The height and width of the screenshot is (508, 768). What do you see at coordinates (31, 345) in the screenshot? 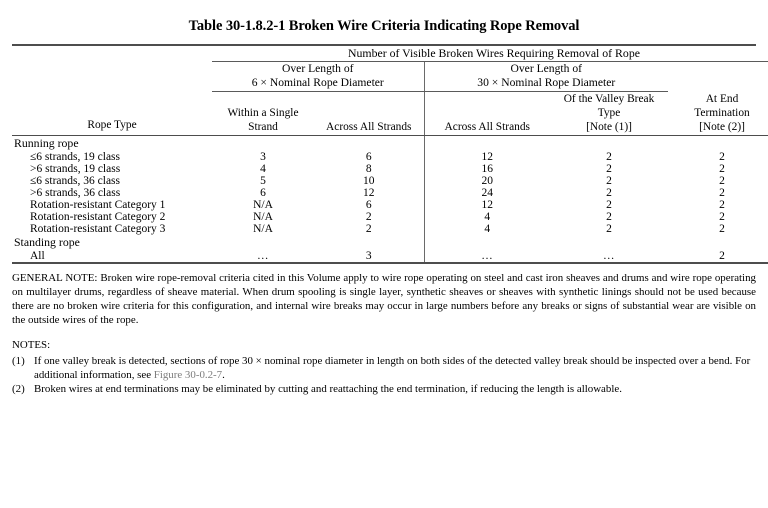
I see `notes-heading: NOTES:` at bounding box center [31, 345].